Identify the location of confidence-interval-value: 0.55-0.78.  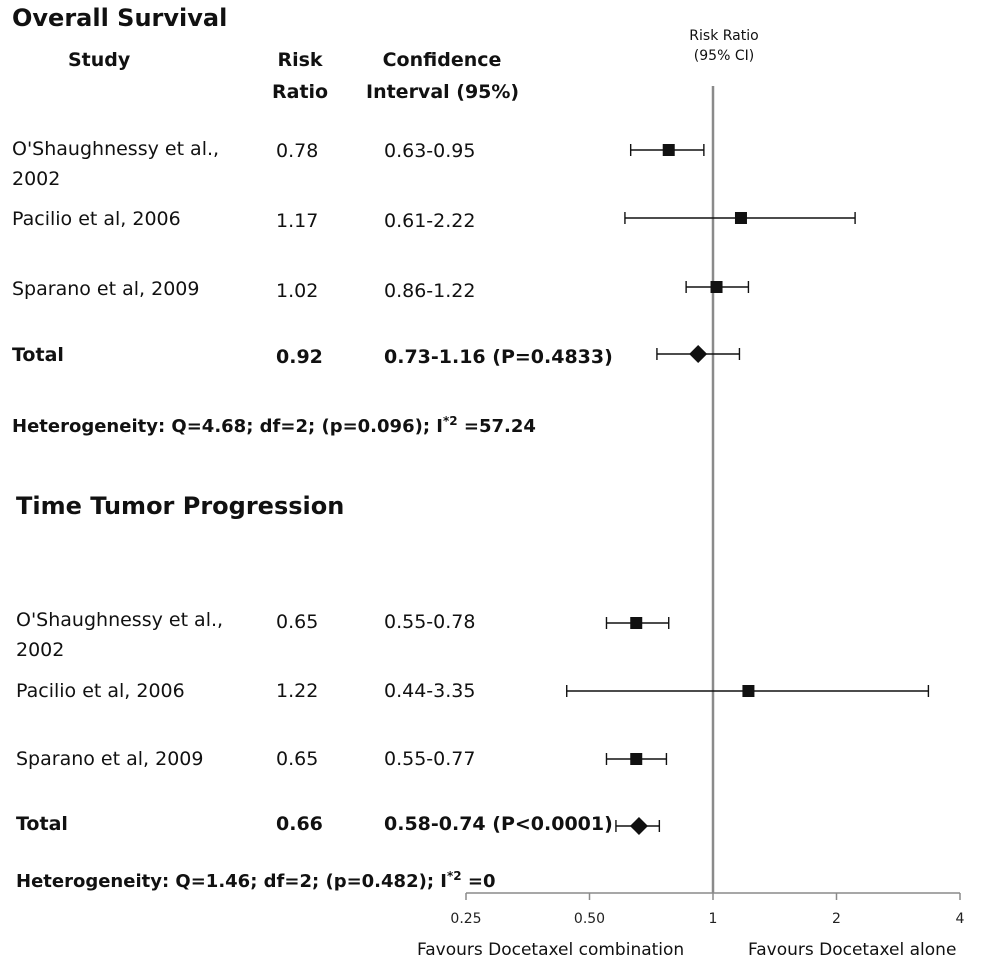
(430, 622).